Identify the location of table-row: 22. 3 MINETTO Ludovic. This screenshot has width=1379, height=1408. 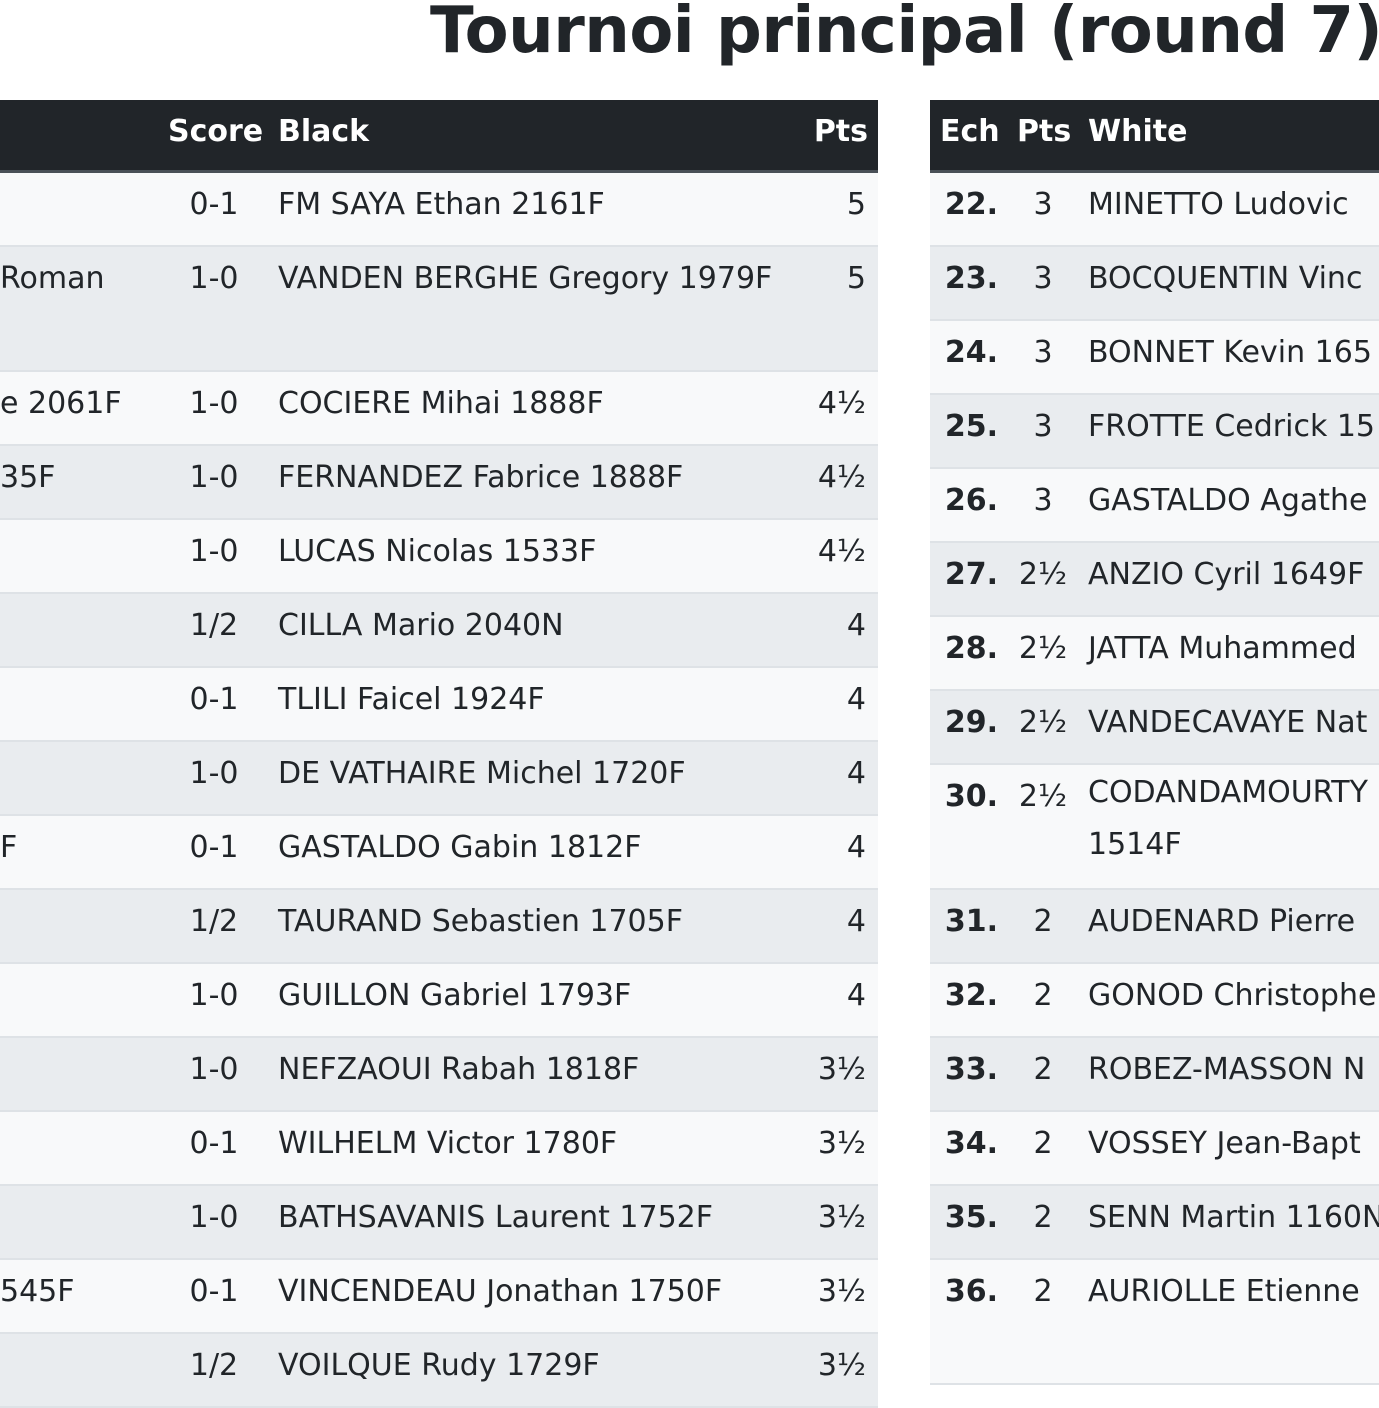
(1154, 210).